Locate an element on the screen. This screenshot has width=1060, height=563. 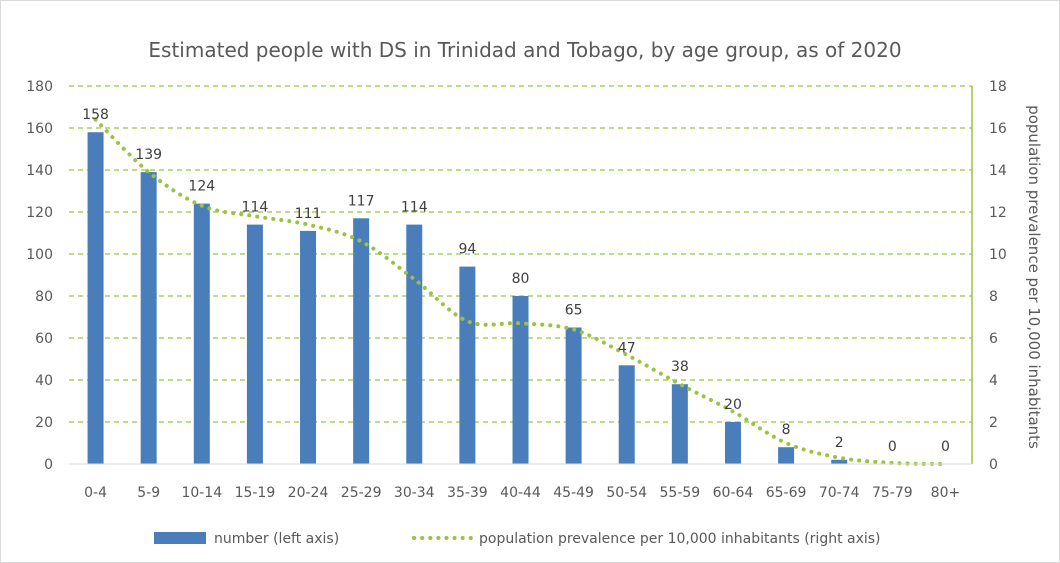
left-axis-tick-label: 120 is located at coordinates (39, 213).